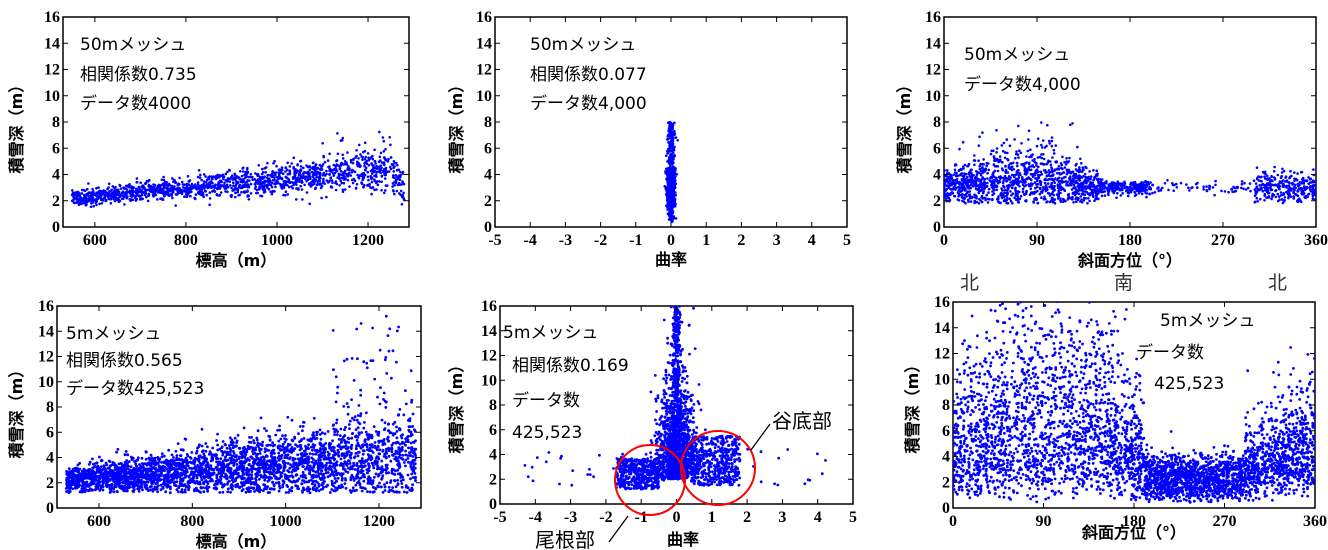 This screenshot has height=550, width=1328. I want to click on scatter-points, so click(238, 169).